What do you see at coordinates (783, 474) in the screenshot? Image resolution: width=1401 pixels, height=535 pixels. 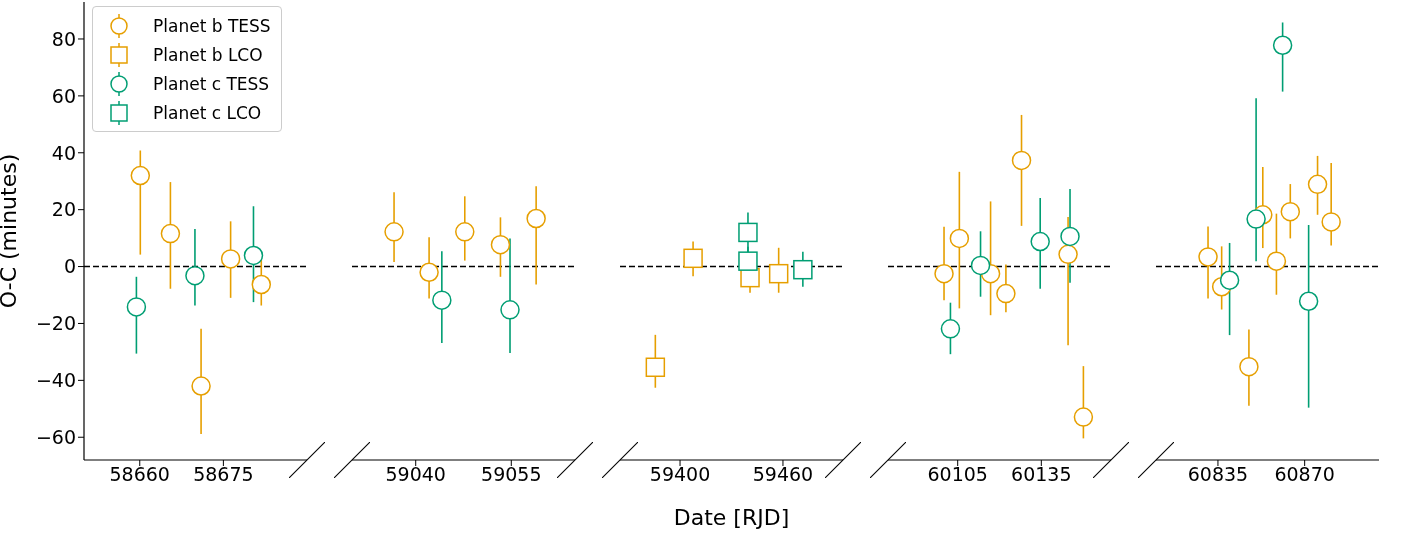 I see `x-tick-label: 59460` at bounding box center [783, 474].